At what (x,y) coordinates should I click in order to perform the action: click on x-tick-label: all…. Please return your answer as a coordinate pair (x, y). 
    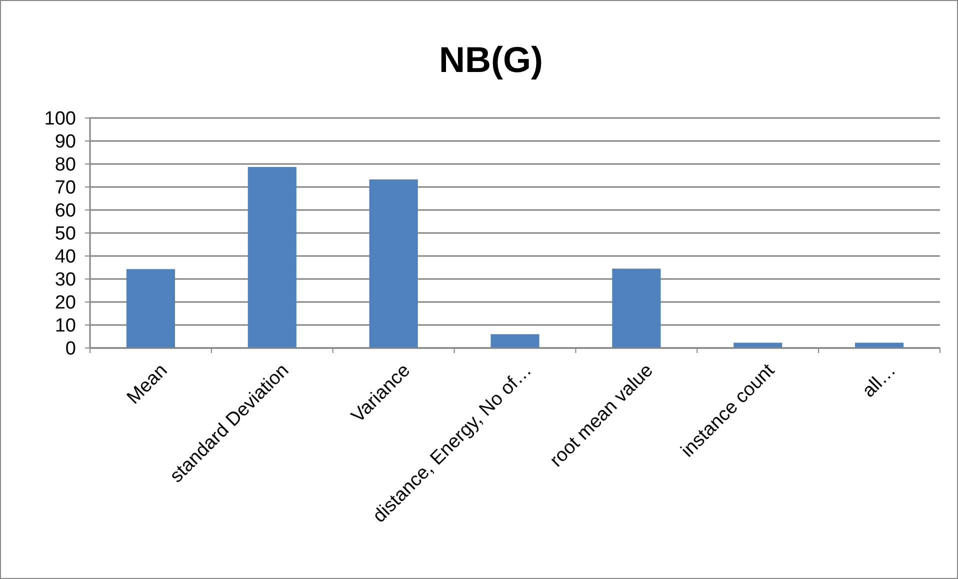
    Looking at the image, I should click on (879, 381).